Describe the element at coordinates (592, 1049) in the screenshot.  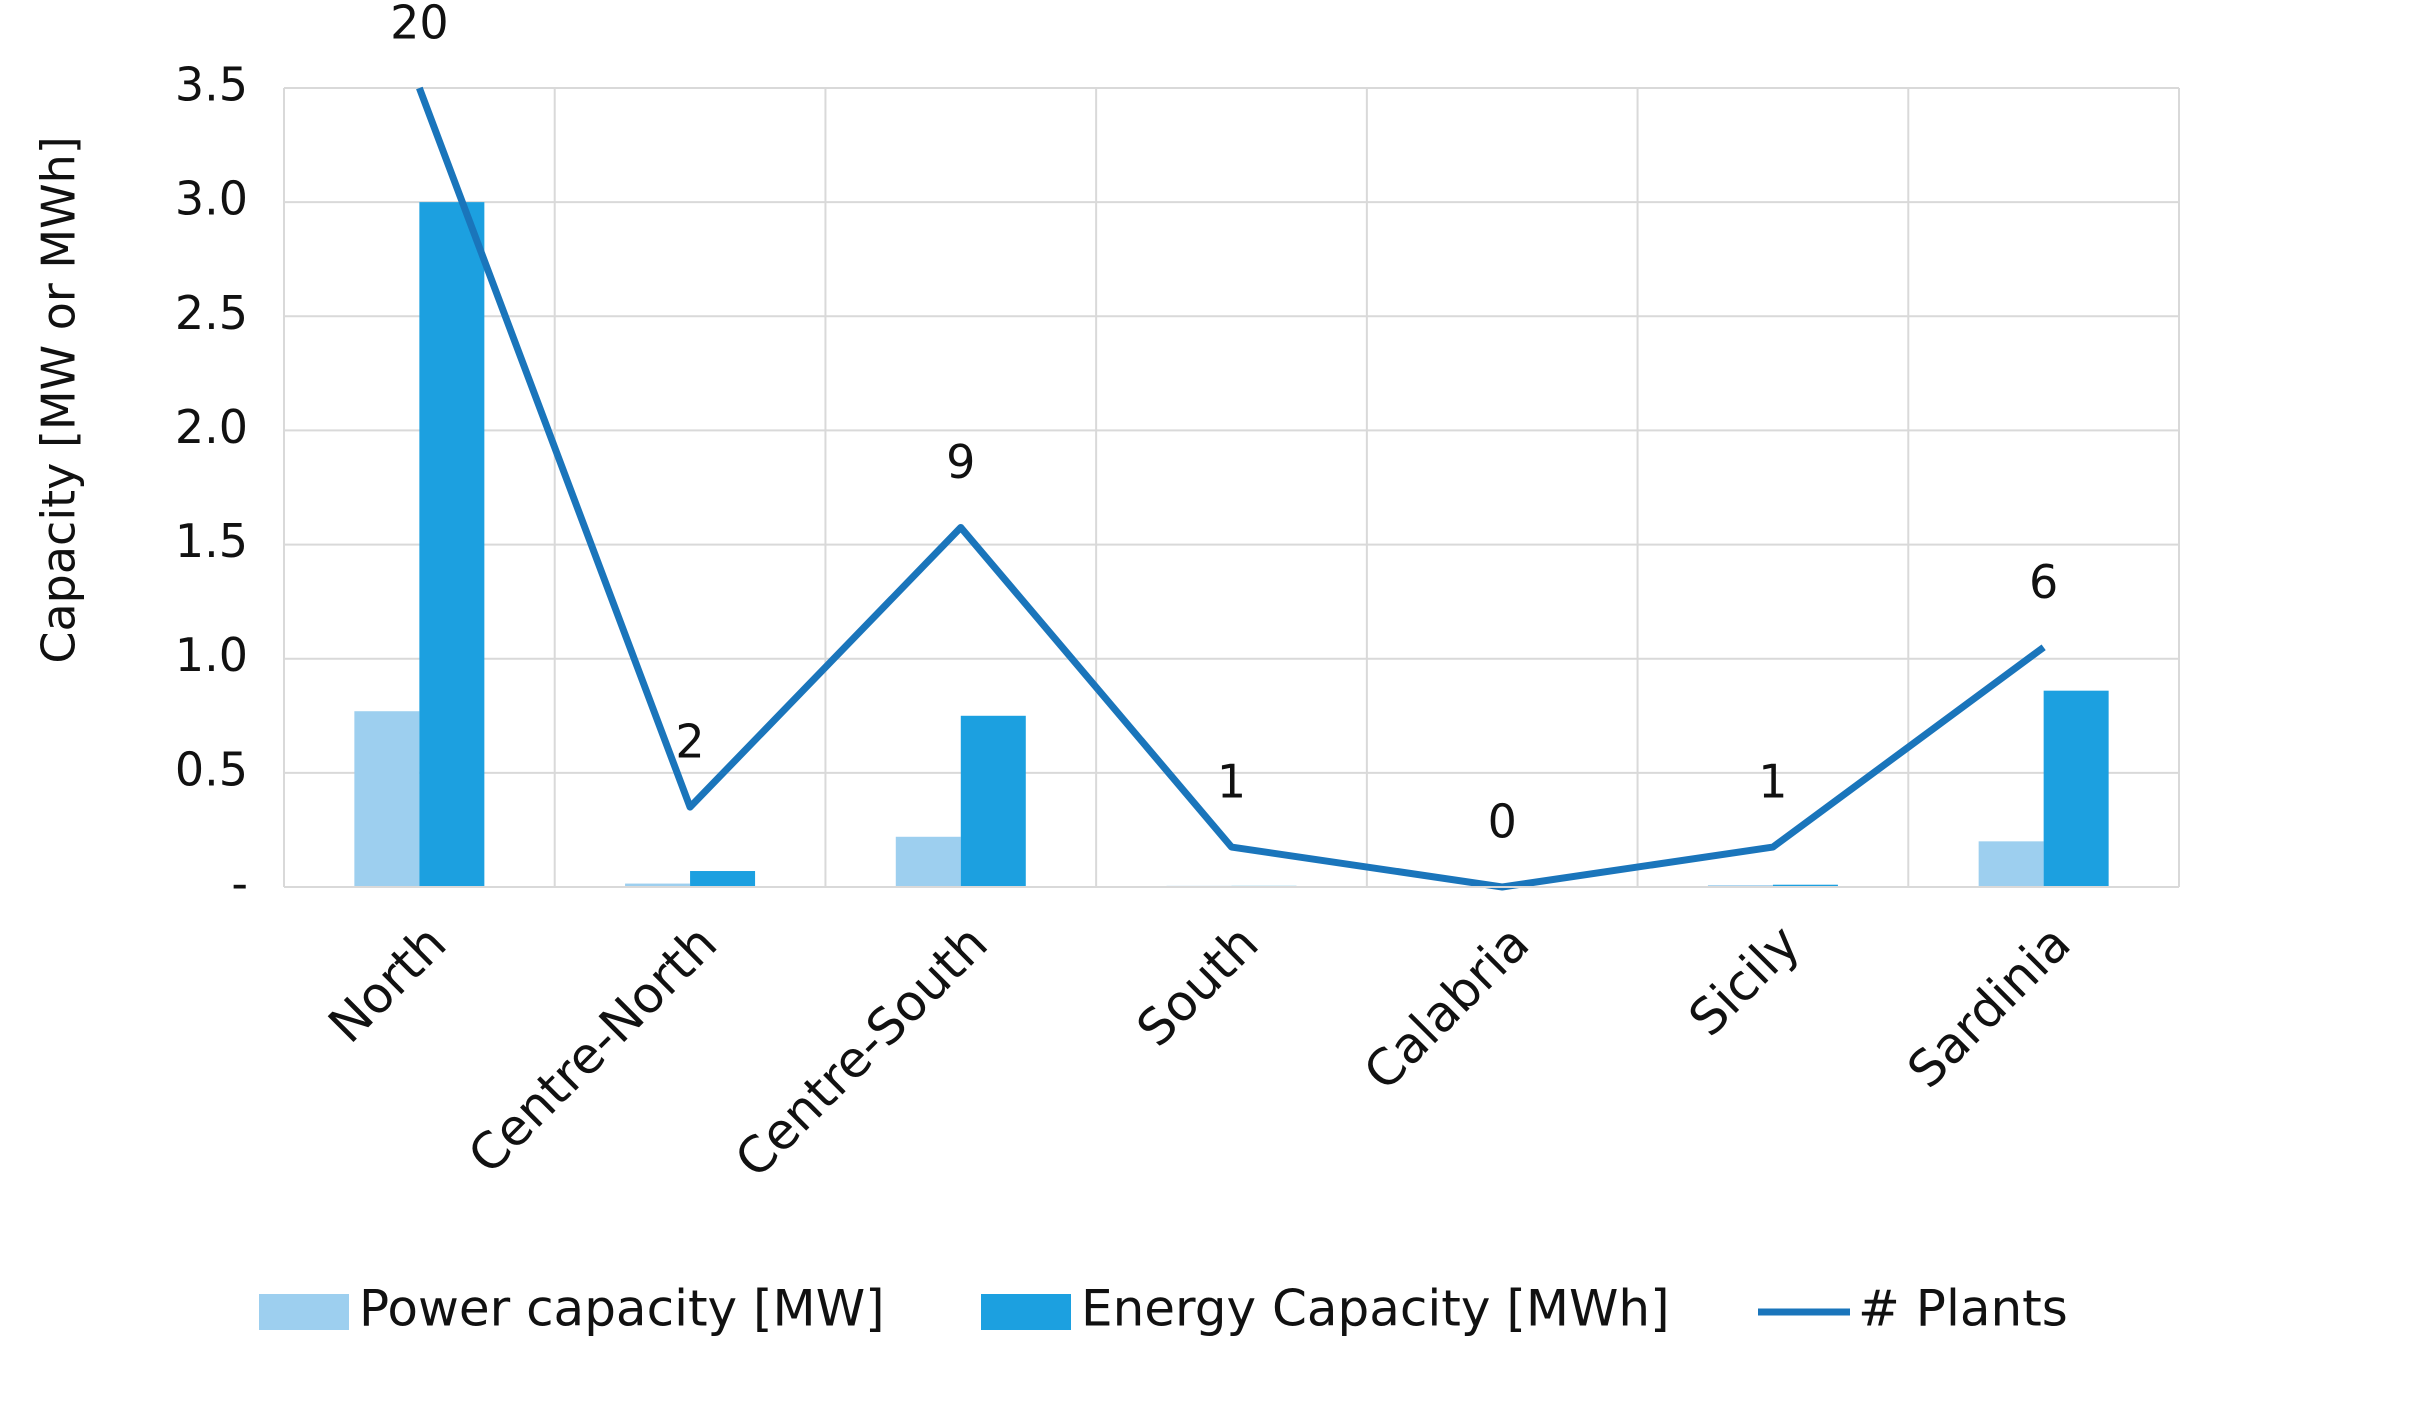
I see `x-tick-label: Centre-North` at that location.